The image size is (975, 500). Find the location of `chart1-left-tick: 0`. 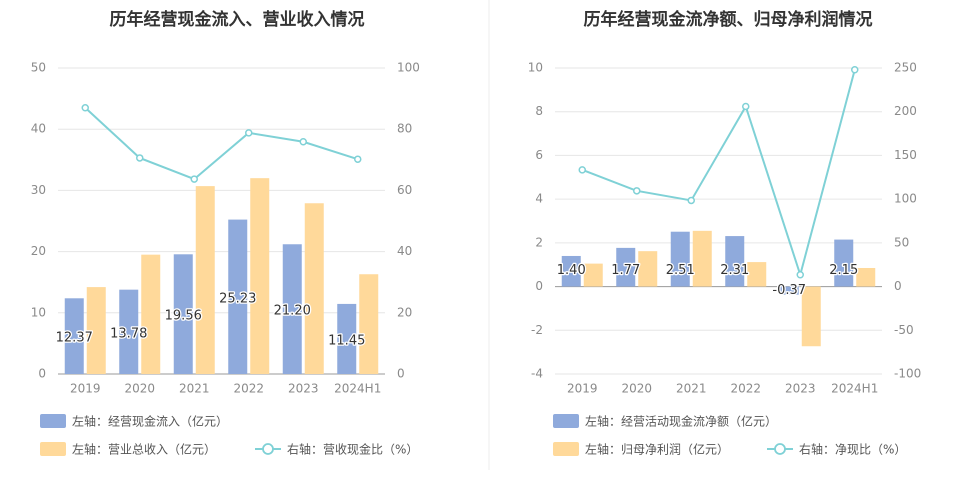

chart1-left-tick: 0 is located at coordinates (42, 374).